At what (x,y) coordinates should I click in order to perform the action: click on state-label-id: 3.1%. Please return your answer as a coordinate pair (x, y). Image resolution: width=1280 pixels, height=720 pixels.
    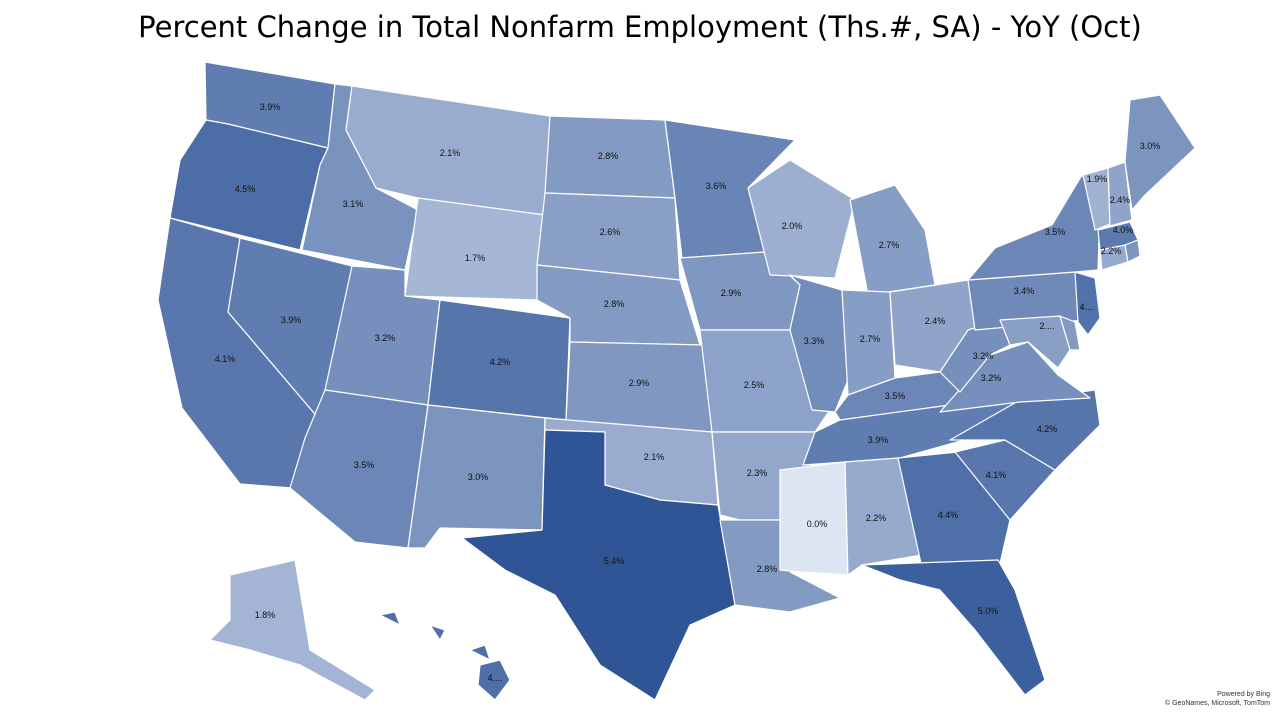
    Looking at the image, I should click on (353, 204).